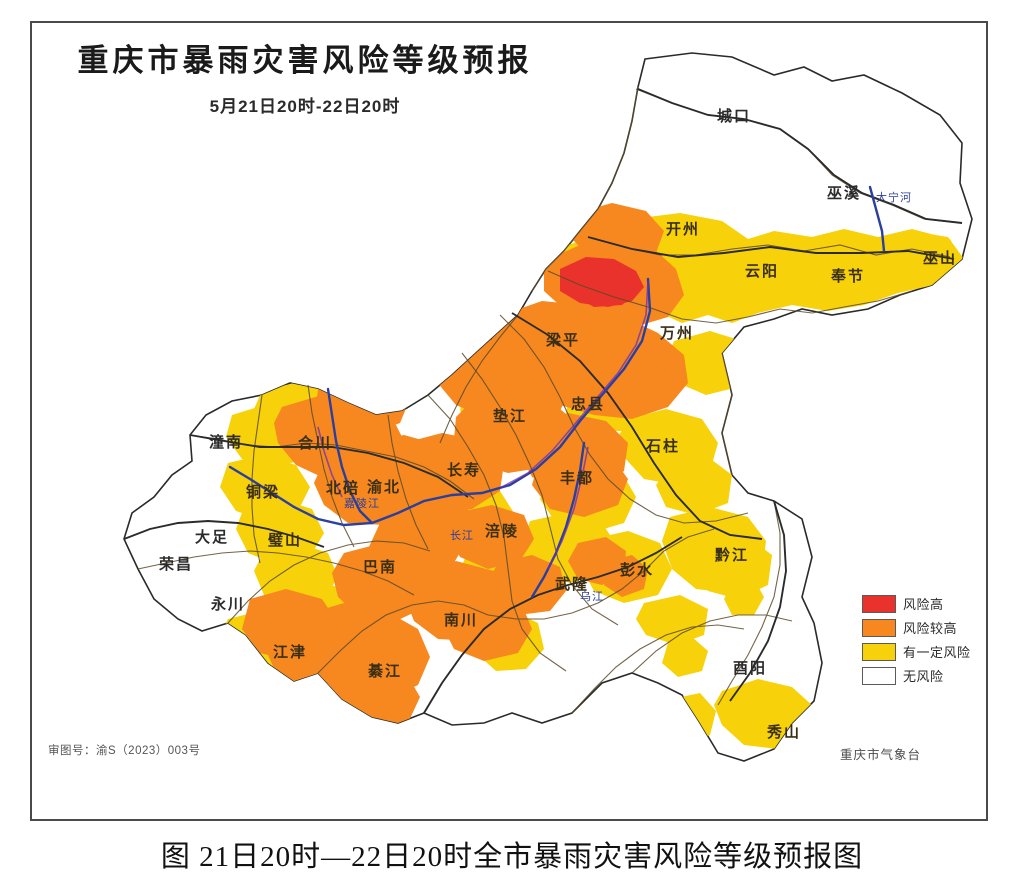 Image resolution: width=1024 pixels, height=891 pixels. What do you see at coordinates (577, 478) in the screenshot?
I see `county-label-fengdu: 丰都` at bounding box center [577, 478].